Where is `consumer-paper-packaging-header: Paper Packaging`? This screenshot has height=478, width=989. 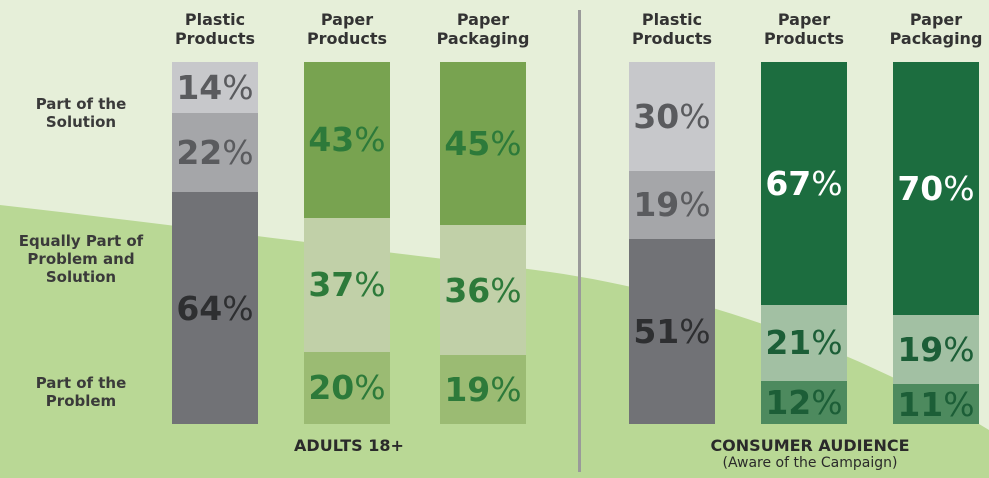
consumer-paper-packaging-header: Paper Packaging is located at coordinates (936, 29).